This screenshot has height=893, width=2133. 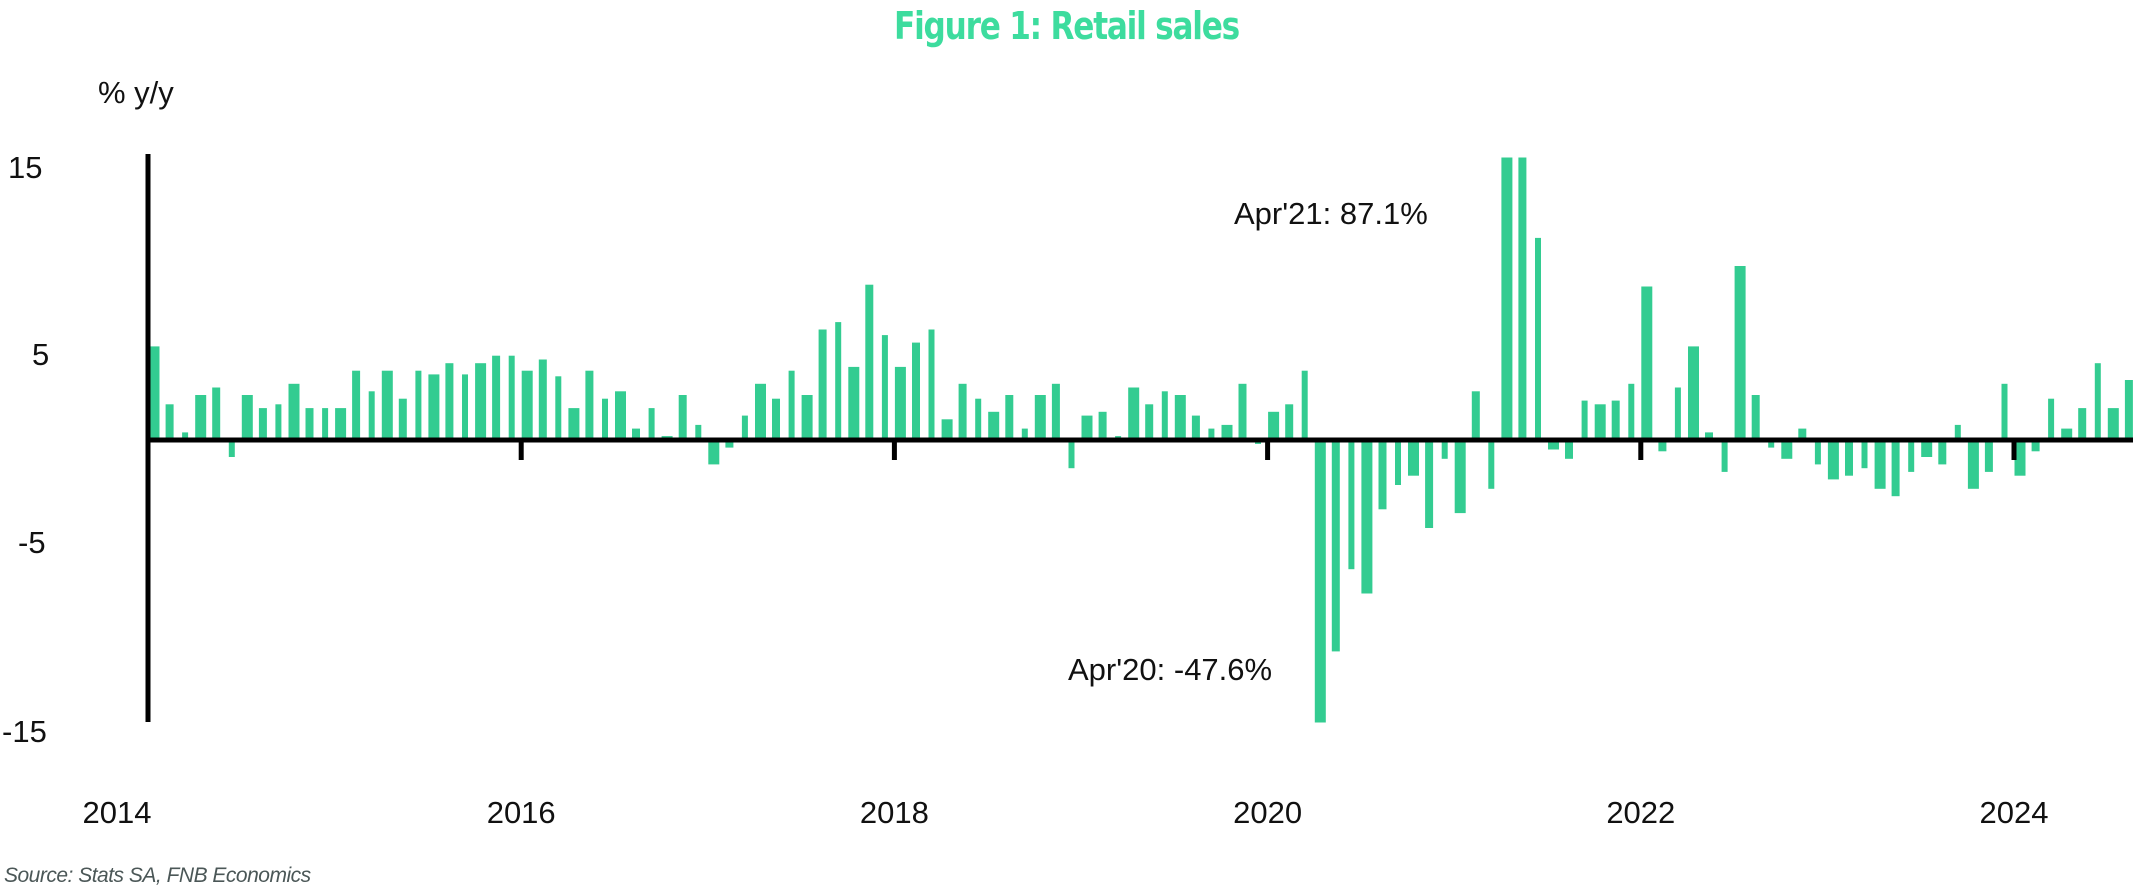 What do you see at coordinates (1641, 812) in the screenshot?
I see `x-tick-label: 2022` at bounding box center [1641, 812].